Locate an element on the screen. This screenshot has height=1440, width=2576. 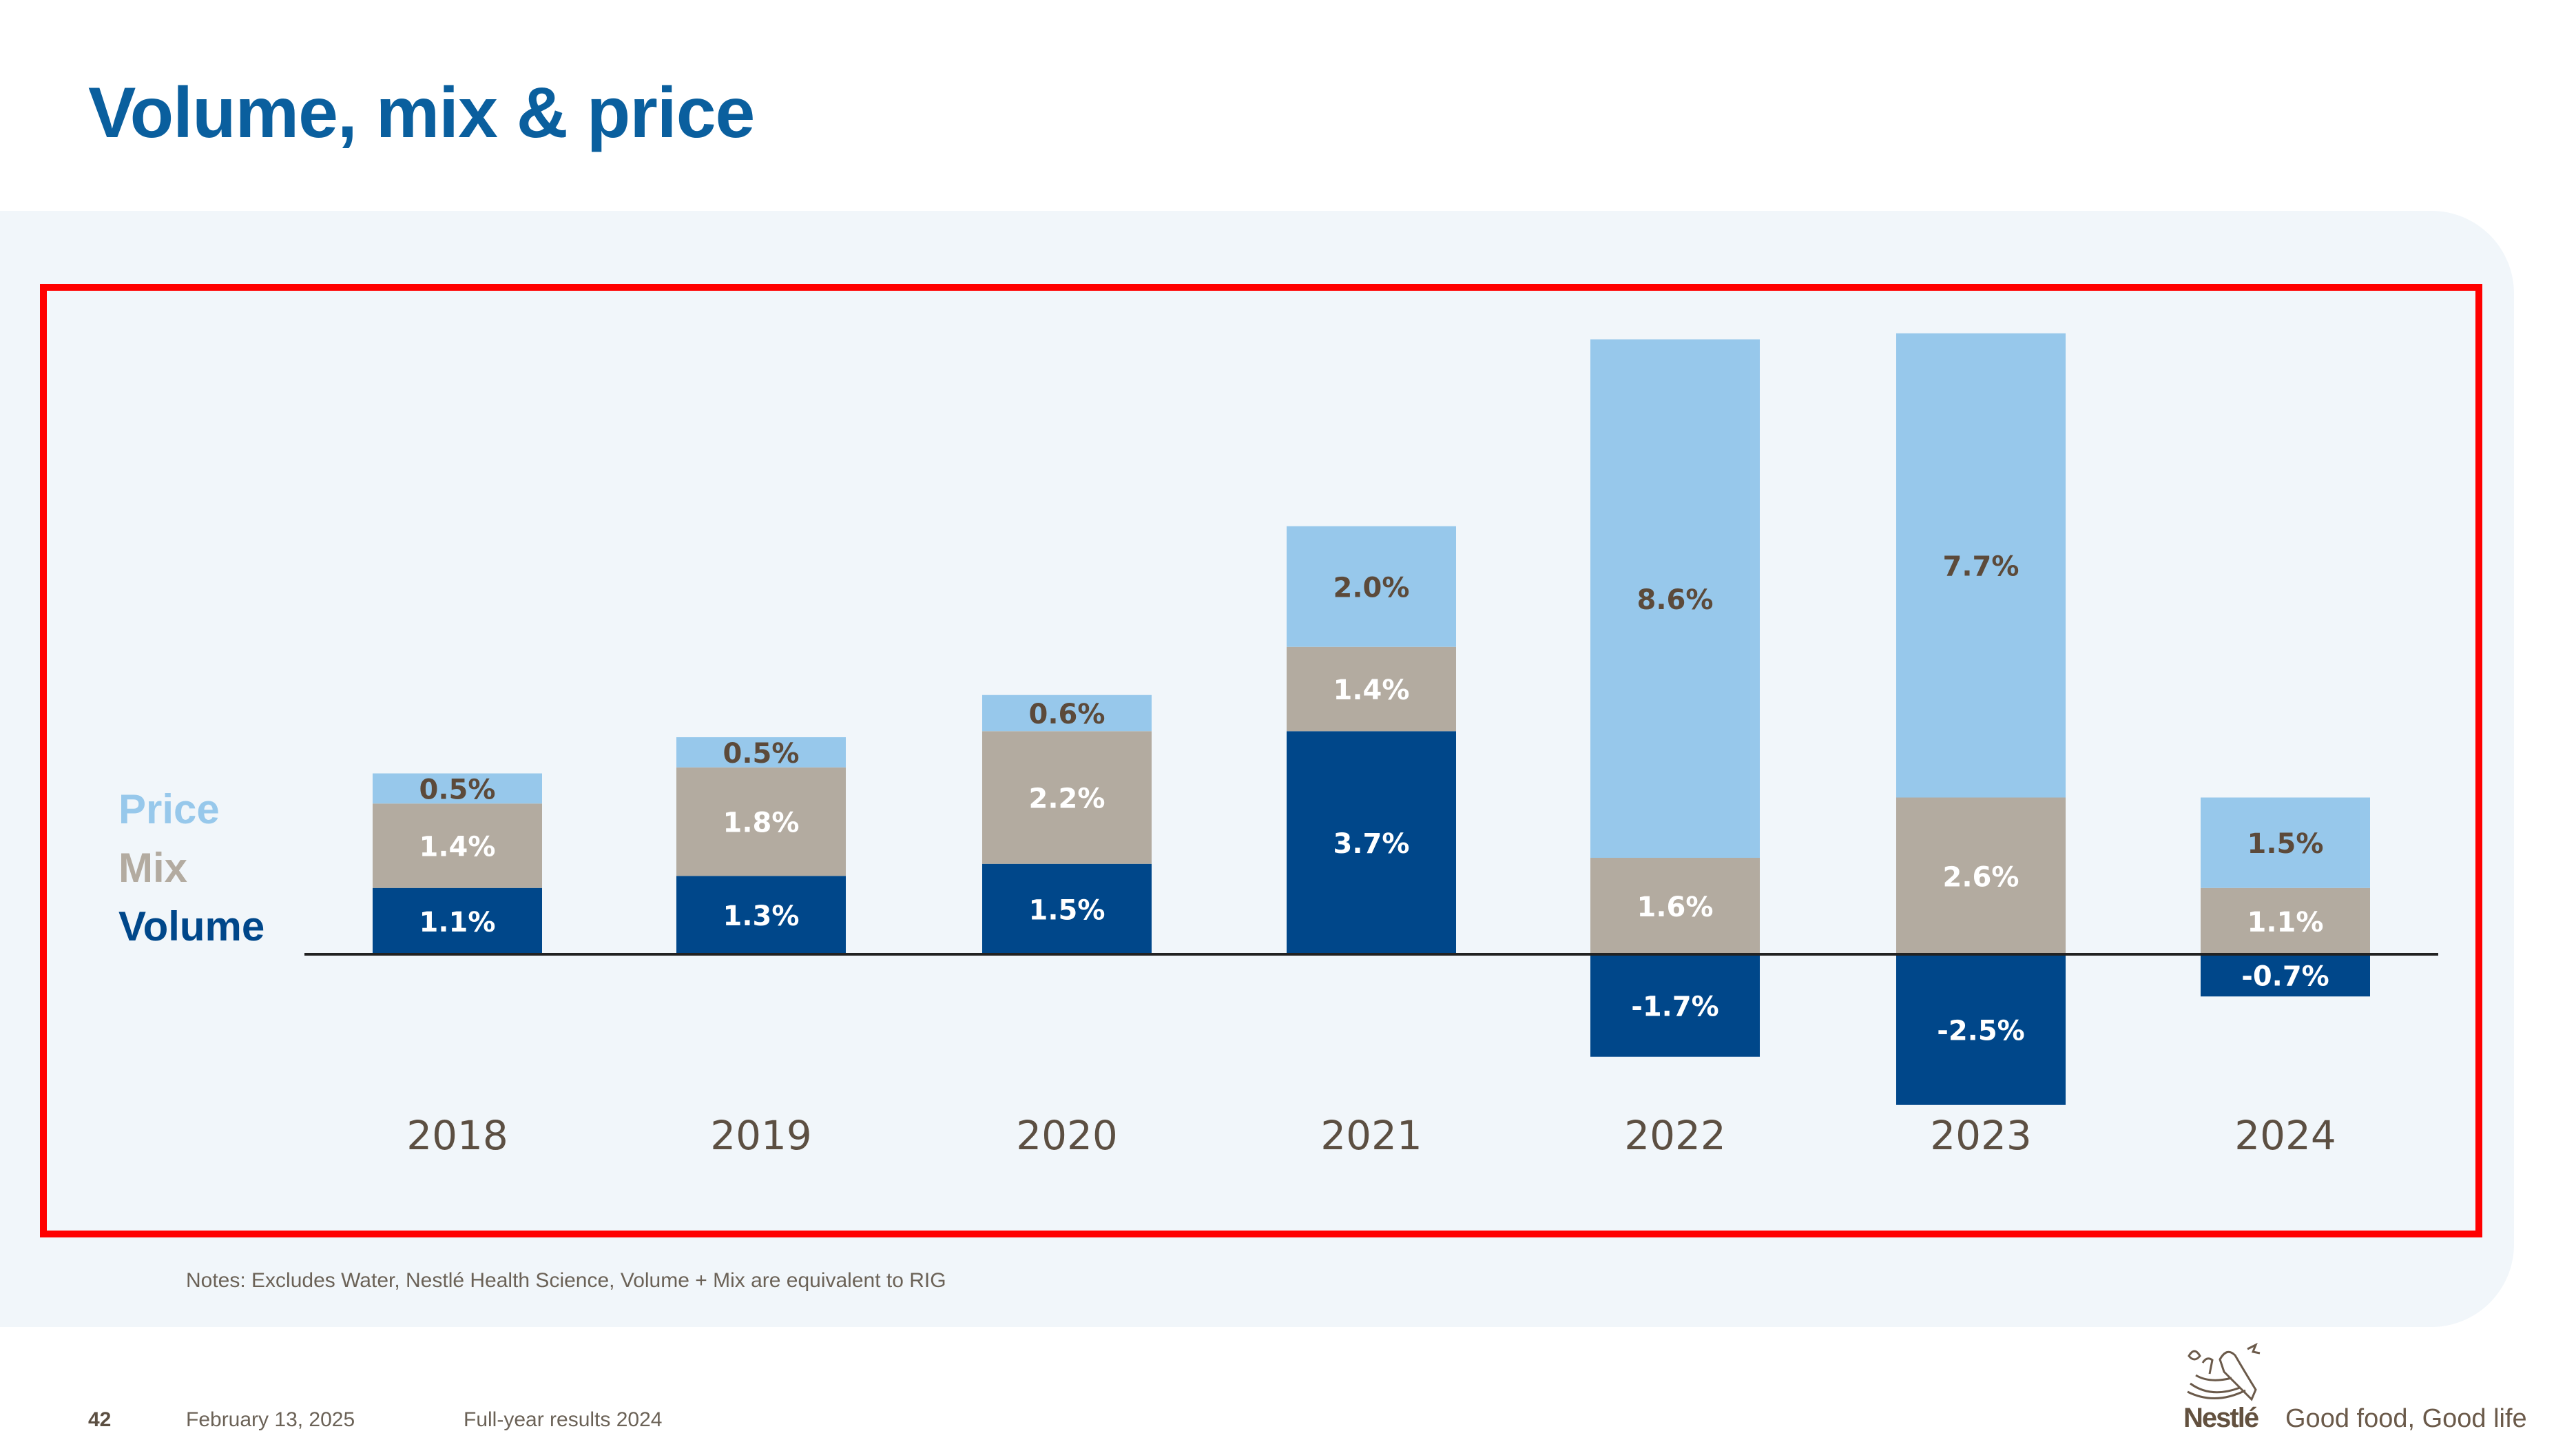
bar-segment-mix-2024 is located at coordinates (2285, 920).